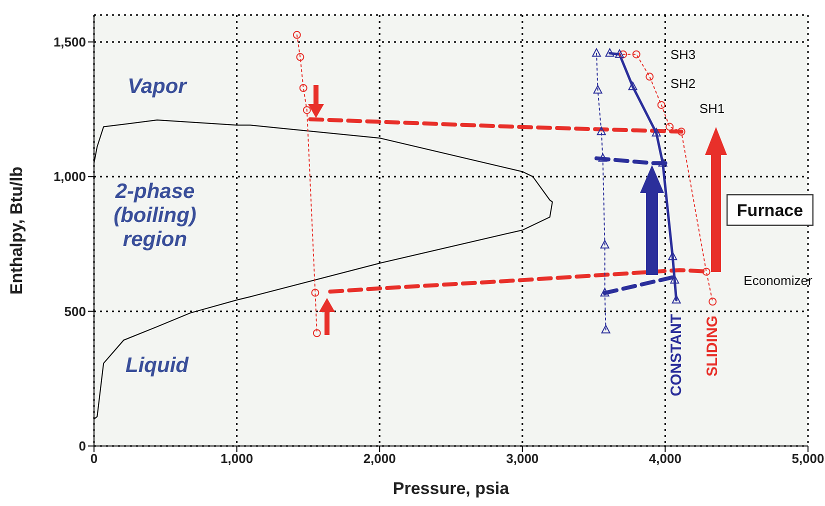  I want to click on x-tick-label: 0, so click(94, 458).